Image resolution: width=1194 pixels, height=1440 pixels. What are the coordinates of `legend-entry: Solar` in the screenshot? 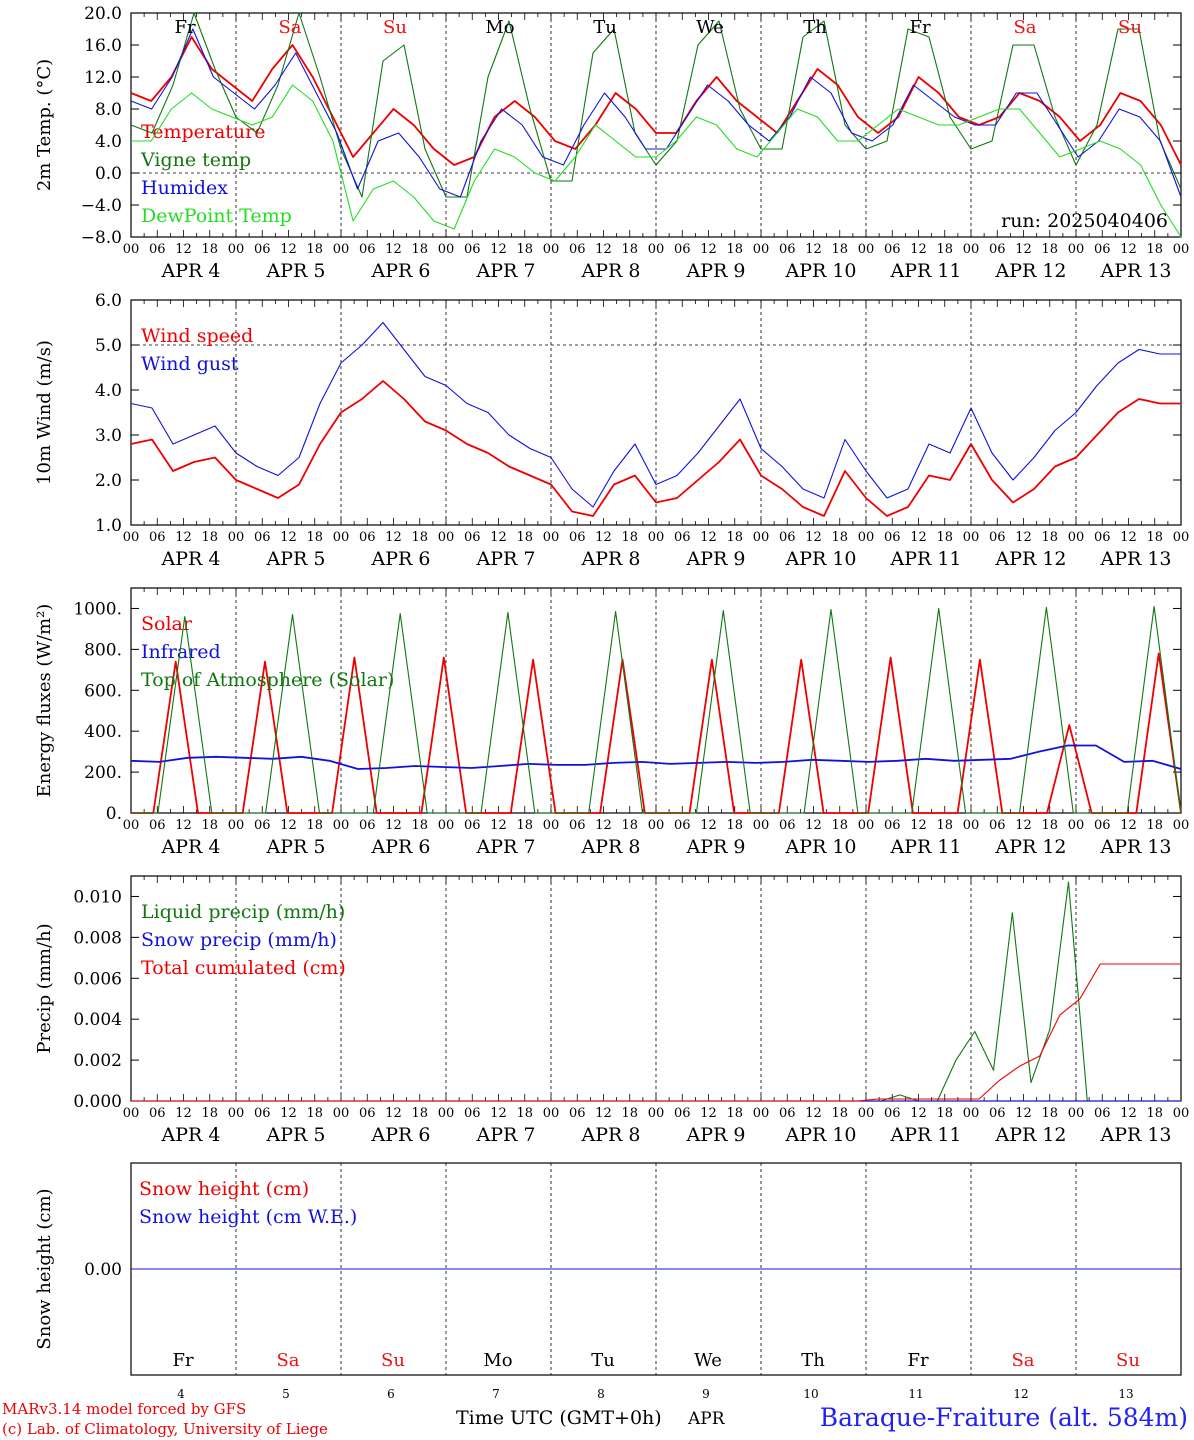 It's located at (167, 624).